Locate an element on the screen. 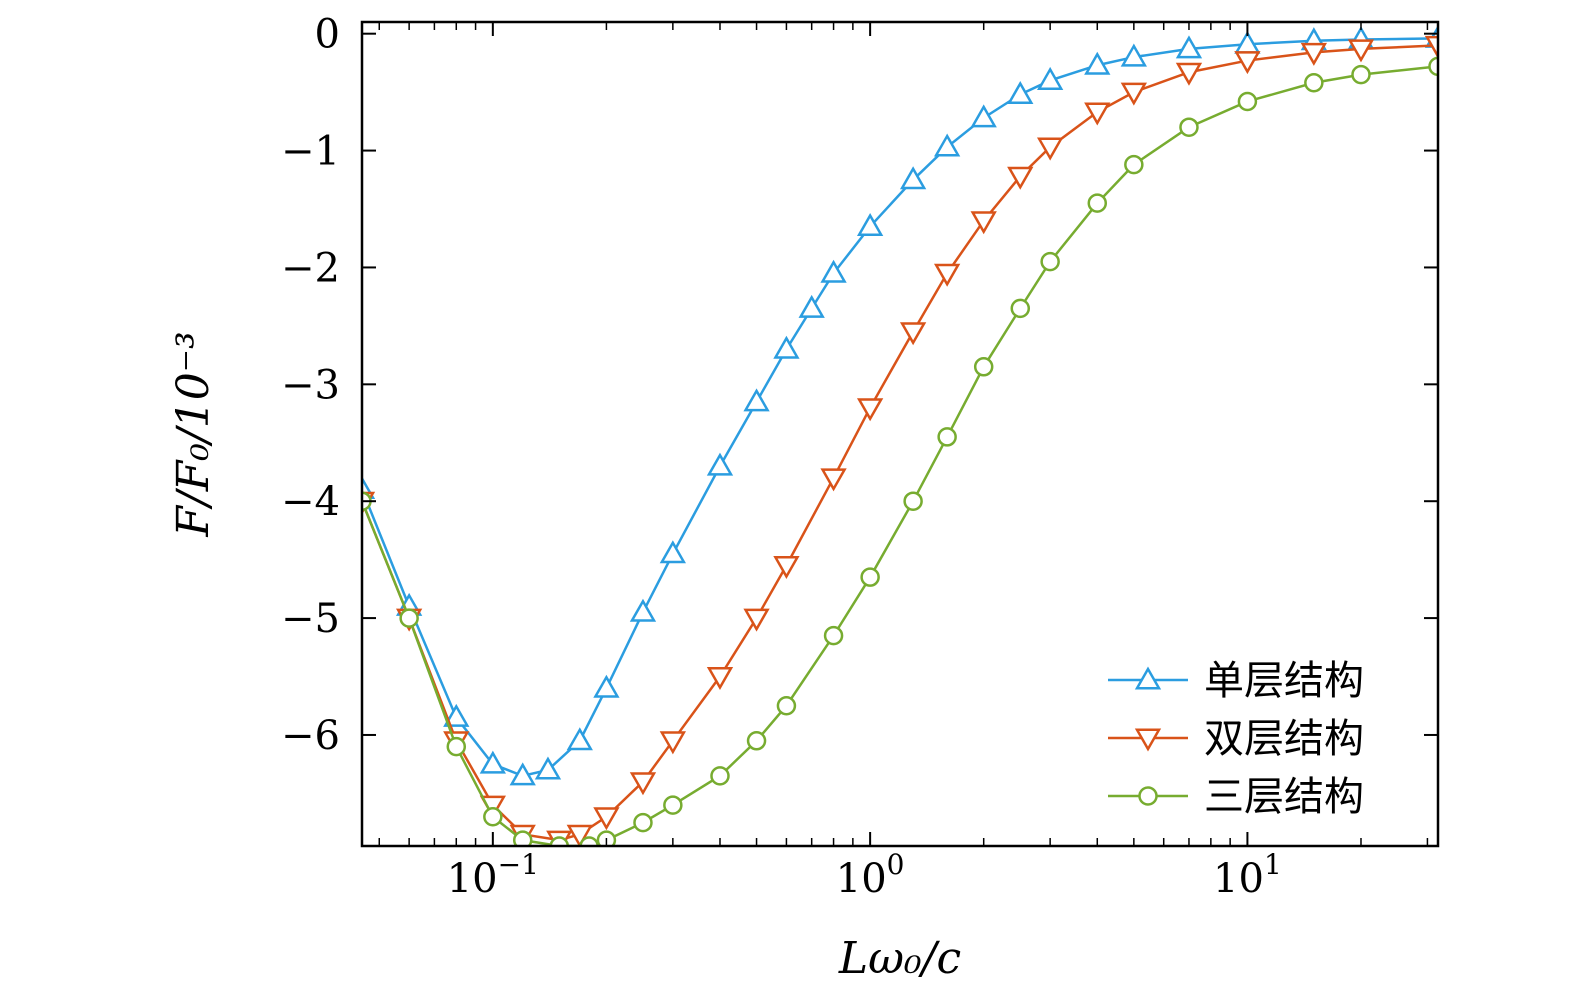 The image size is (1575, 1004). legend-label: 三层结构 is located at coordinates (1284, 797).